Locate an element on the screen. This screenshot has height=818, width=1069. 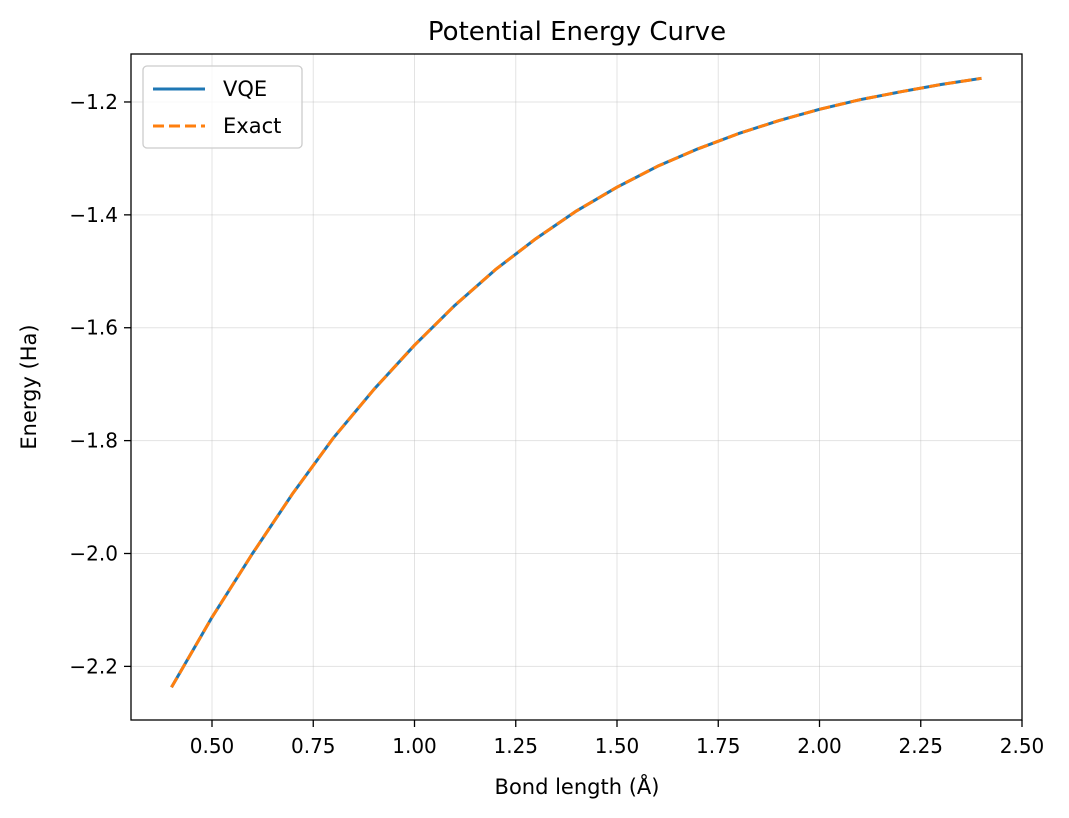
x-tick-label: 2.00 is located at coordinates (819, 746).